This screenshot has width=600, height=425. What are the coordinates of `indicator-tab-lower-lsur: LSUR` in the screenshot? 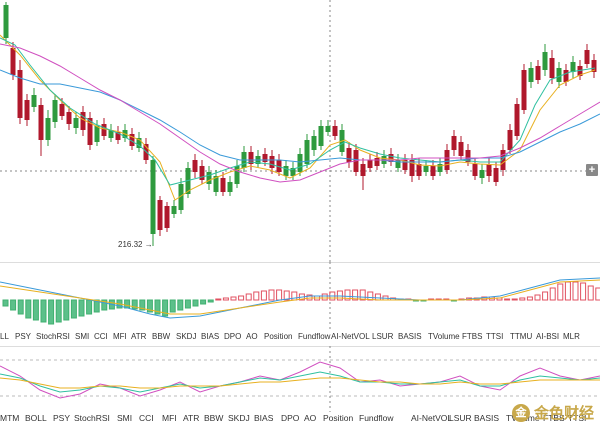 It's located at (460, 418).